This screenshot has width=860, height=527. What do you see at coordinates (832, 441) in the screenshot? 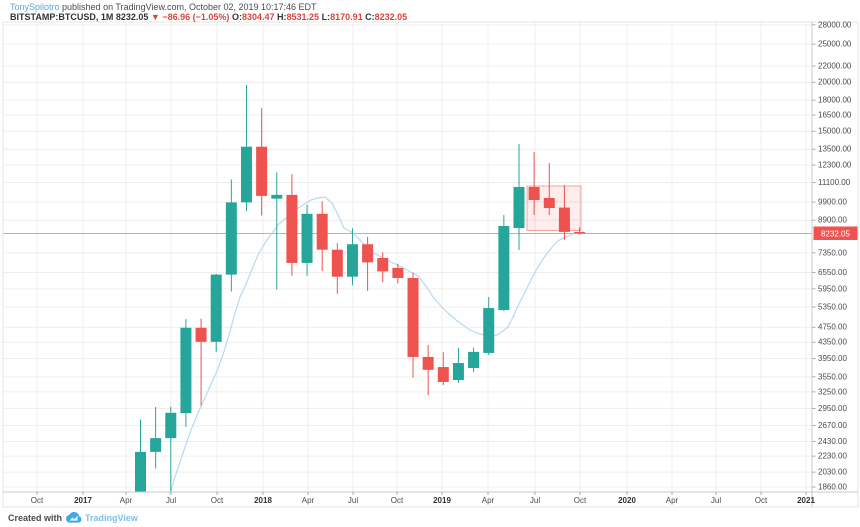
I see `price-axis-label: 2430.00` at bounding box center [832, 441].